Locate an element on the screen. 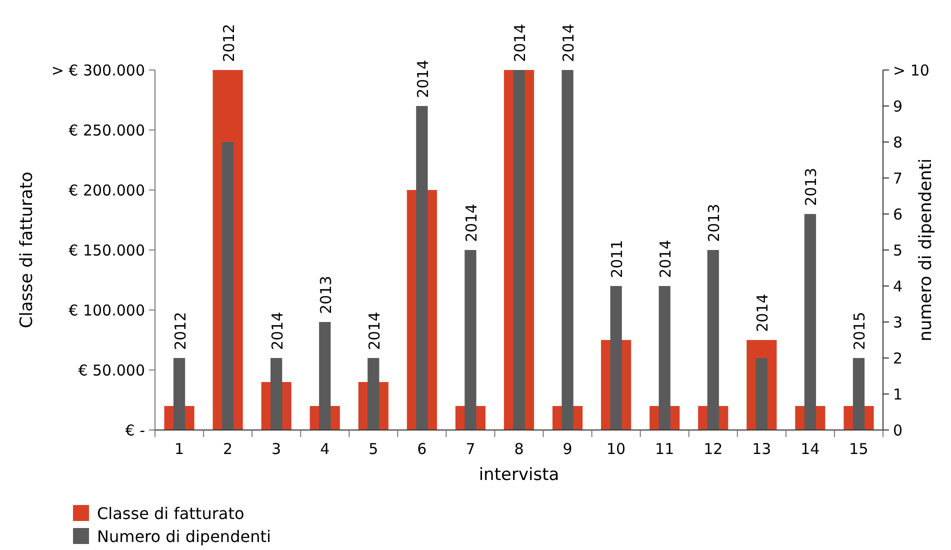 The height and width of the screenshot is (550, 951). y2-tick-label: 4 is located at coordinates (898, 286).